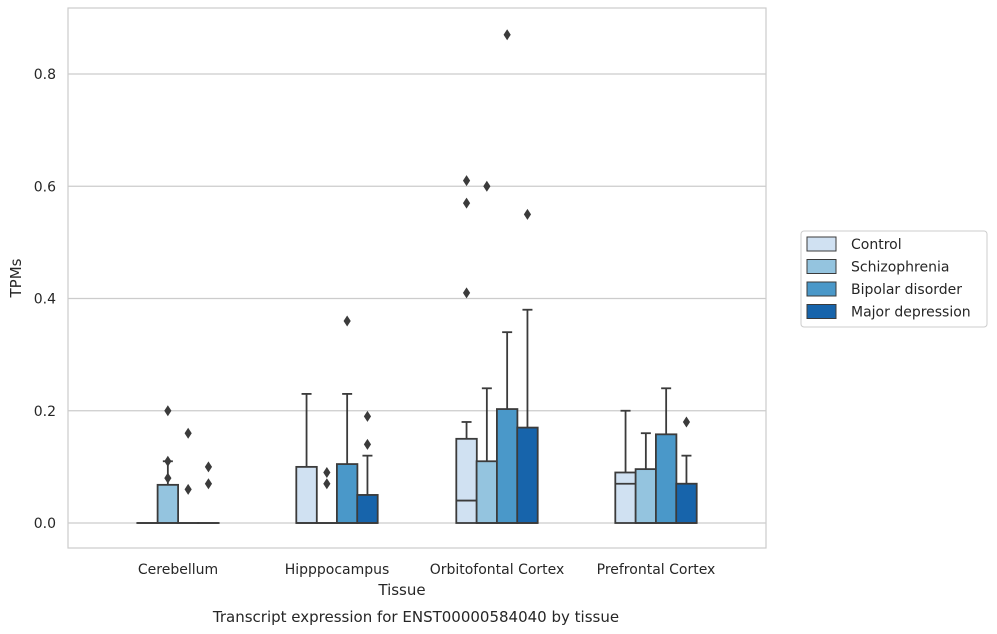 The image size is (997, 634). I want to click on x-tick-label: Hipppocampus, so click(337, 570).